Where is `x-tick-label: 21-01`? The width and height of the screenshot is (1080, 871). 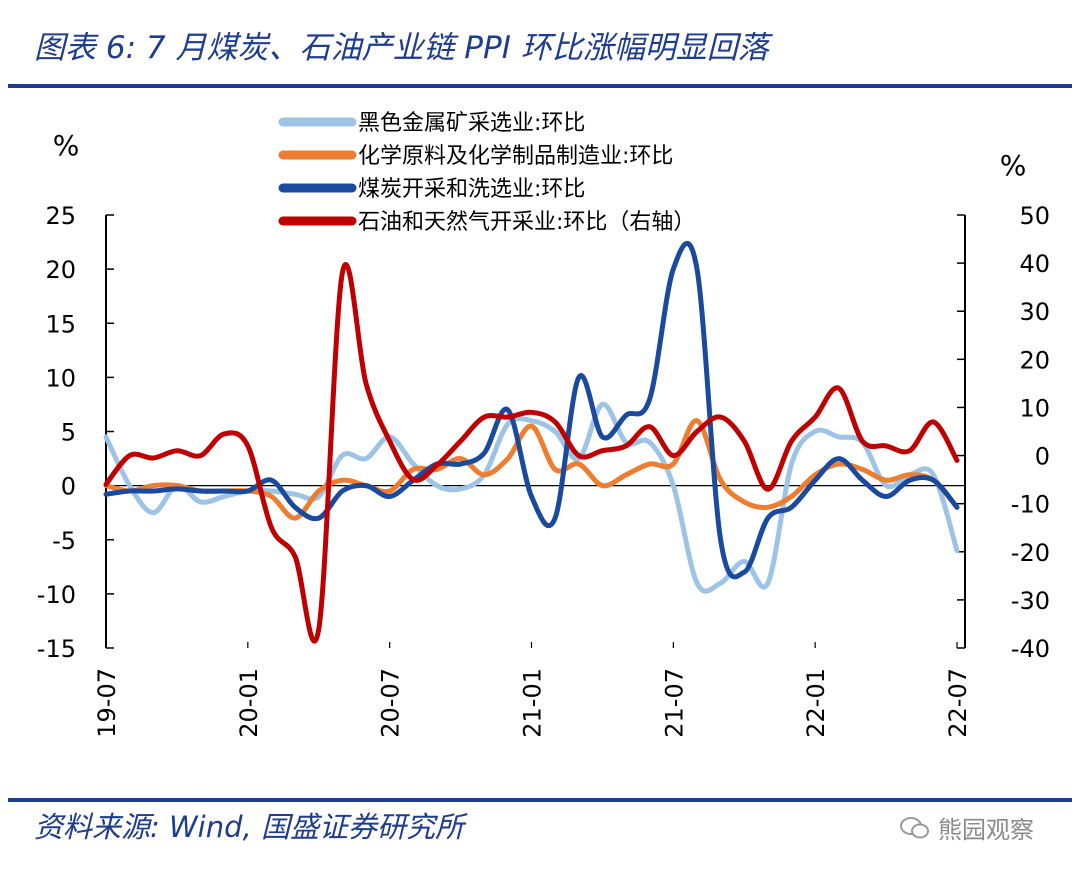 x-tick-label: 21-01 is located at coordinates (533, 703).